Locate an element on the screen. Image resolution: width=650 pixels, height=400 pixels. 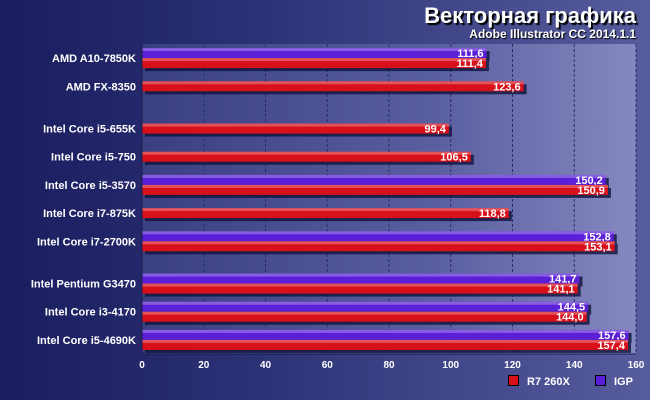
x-tick-label: 20 is located at coordinates (204, 365).